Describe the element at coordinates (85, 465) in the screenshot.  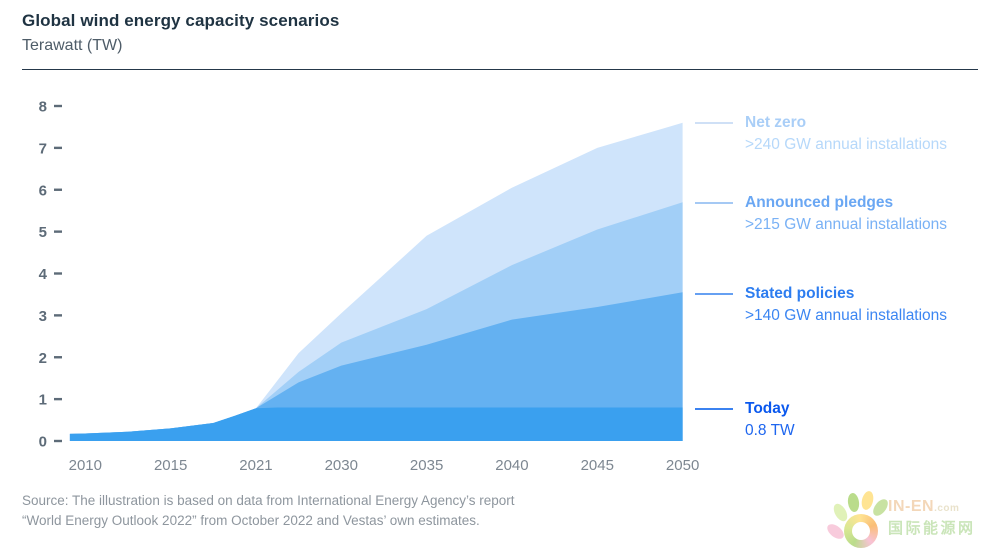
I see `x-axis-tick-label: 2010` at that location.